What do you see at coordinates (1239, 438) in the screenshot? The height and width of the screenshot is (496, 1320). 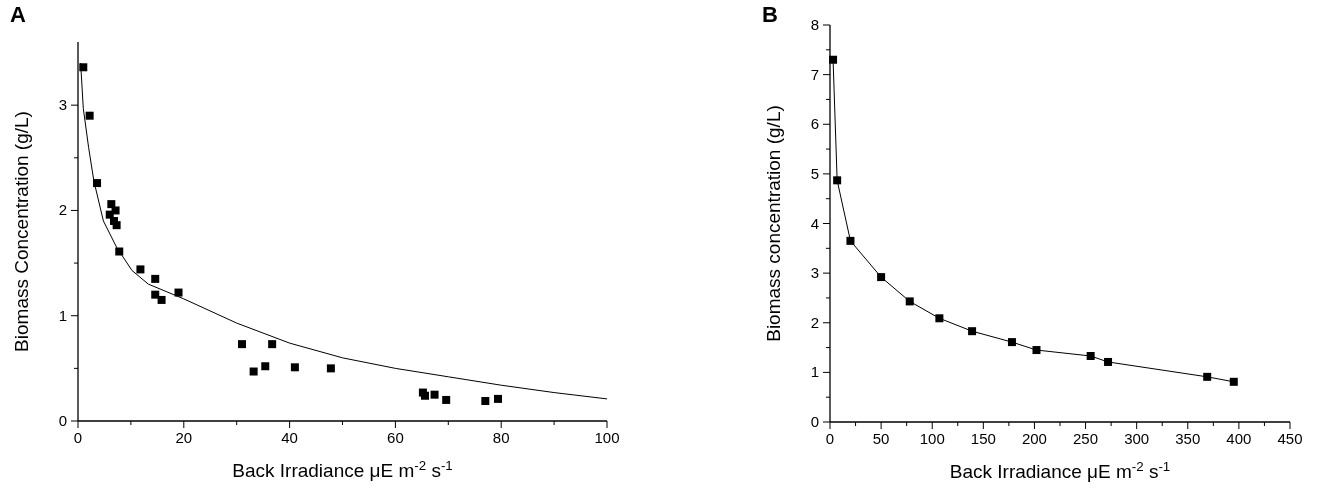 I see `x-tick-label: 400` at bounding box center [1239, 438].